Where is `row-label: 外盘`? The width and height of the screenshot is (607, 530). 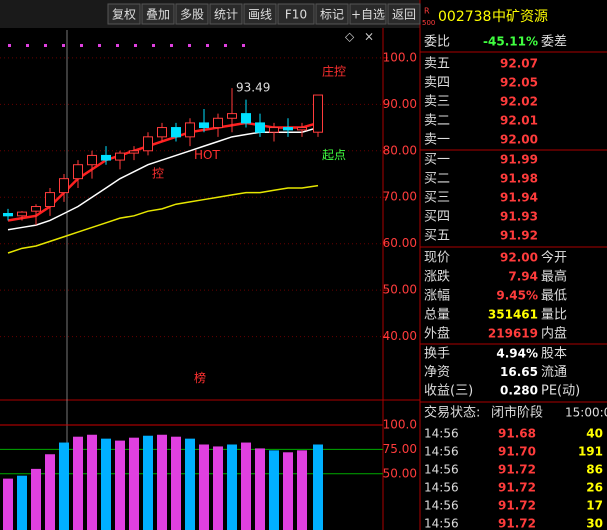 row-label: 外盘 is located at coordinates (437, 334).